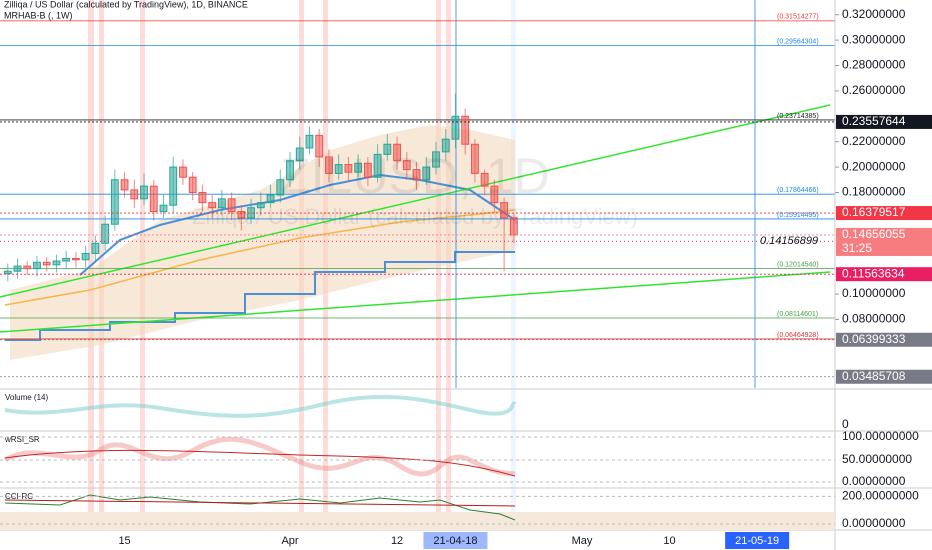 The width and height of the screenshot is (932, 550). What do you see at coordinates (38, 15) in the screenshot?
I see `indicator-label: MRHAB-B (, 1W)` at bounding box center [38, 15].